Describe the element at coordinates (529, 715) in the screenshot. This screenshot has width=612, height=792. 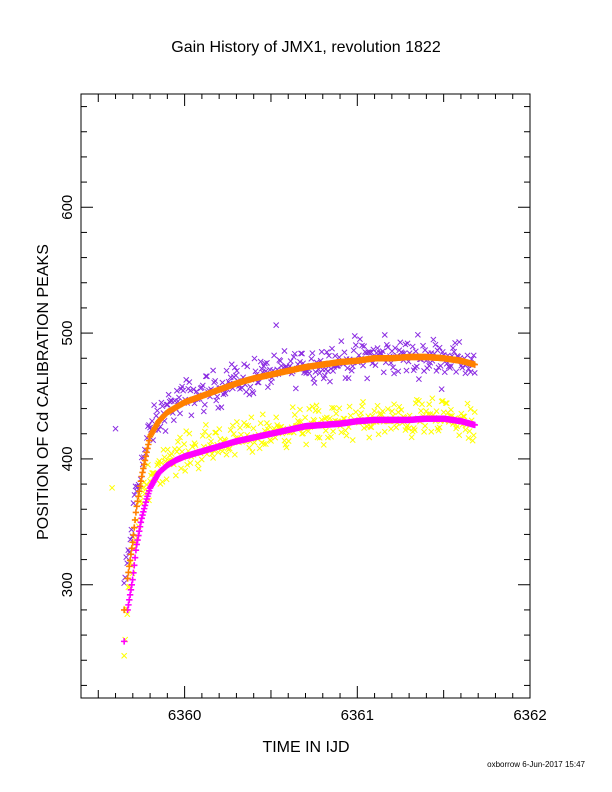
I see `x-tick-label: 6362` at that location.